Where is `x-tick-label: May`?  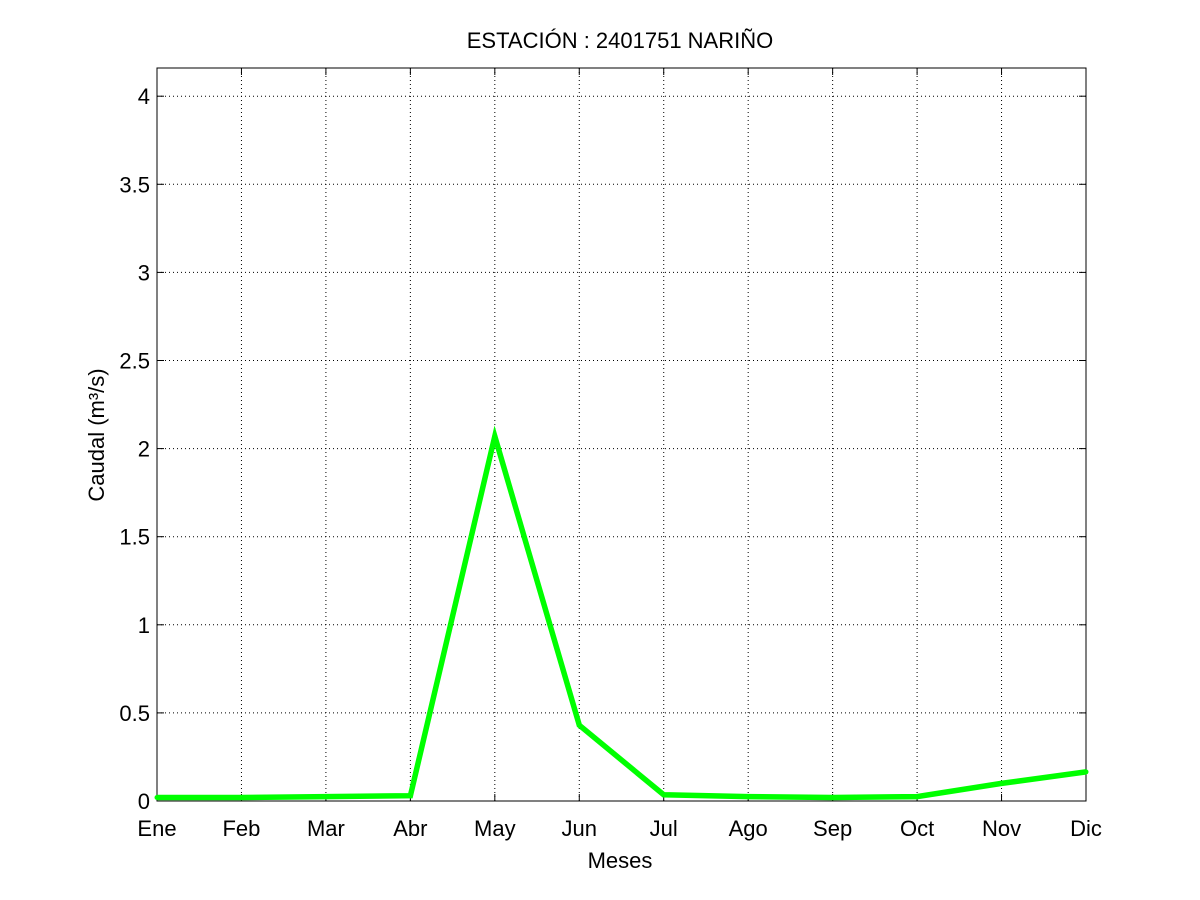 x-tick-label: May is located at coordinates (495, 828).